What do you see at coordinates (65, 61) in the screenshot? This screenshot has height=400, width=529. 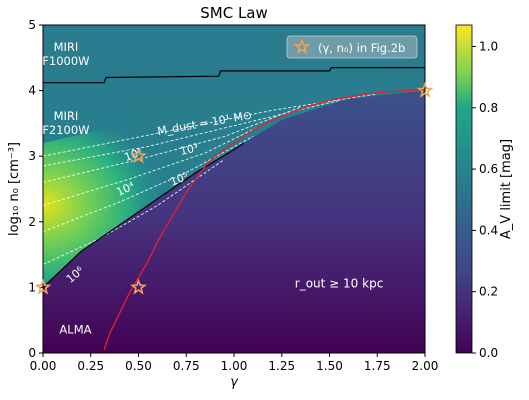 I see `region-label: F1000W` at bounding box center [65, 61].